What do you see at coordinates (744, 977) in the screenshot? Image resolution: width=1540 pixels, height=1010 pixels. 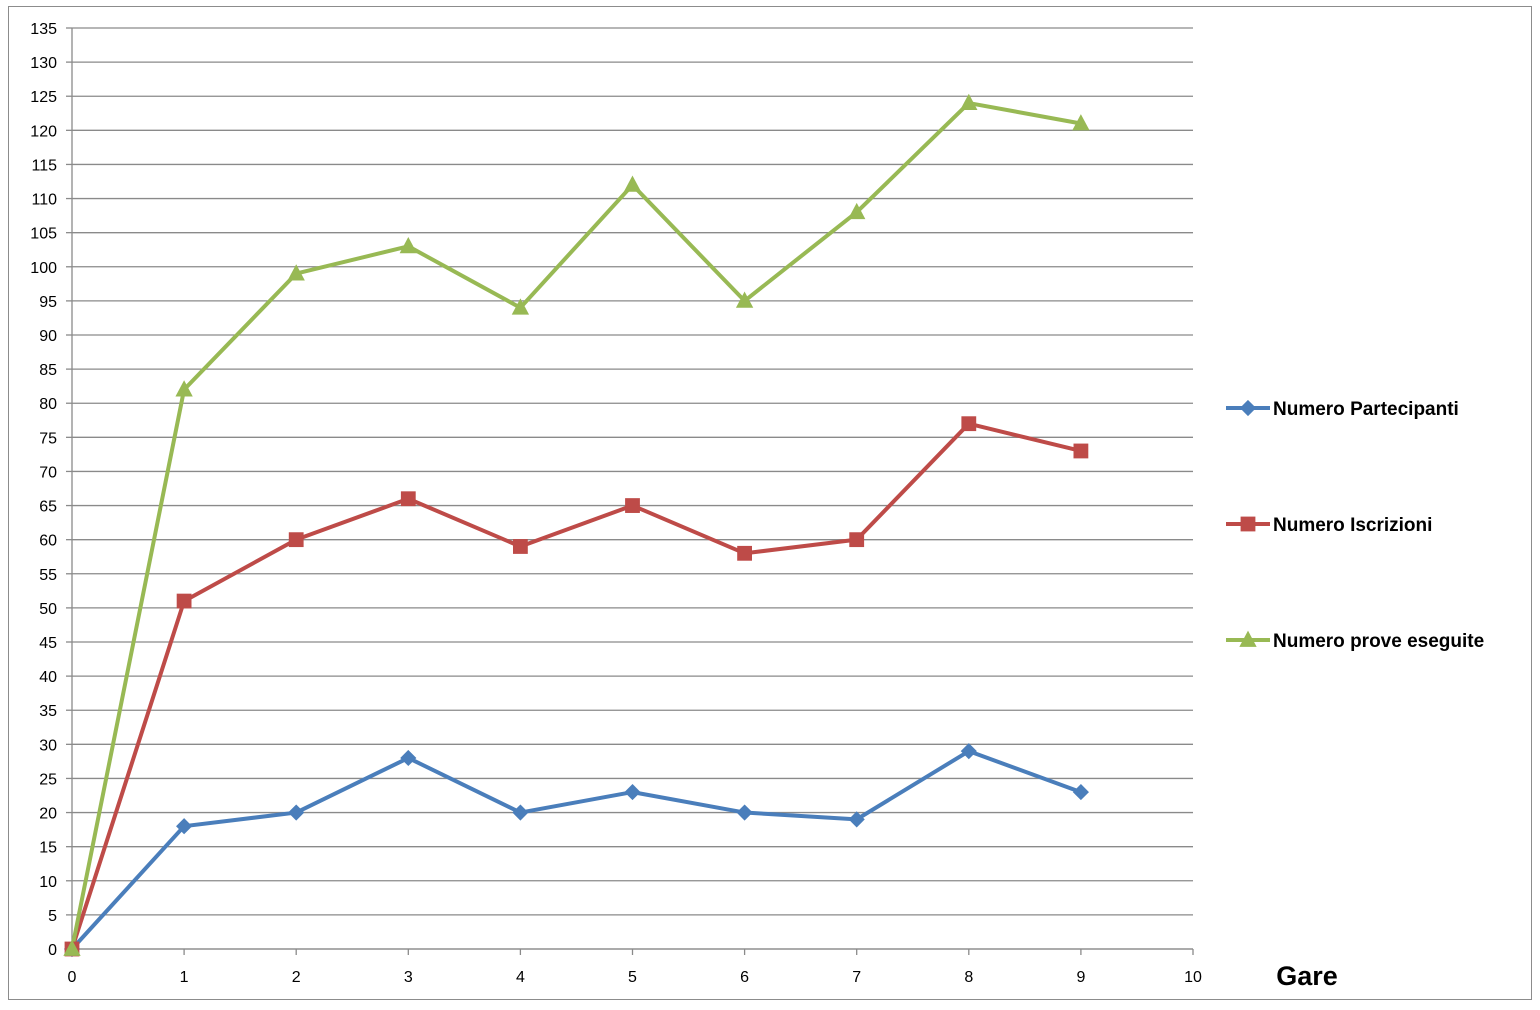 I see `x-tick-label: 6` at bounding box center [744, 977].